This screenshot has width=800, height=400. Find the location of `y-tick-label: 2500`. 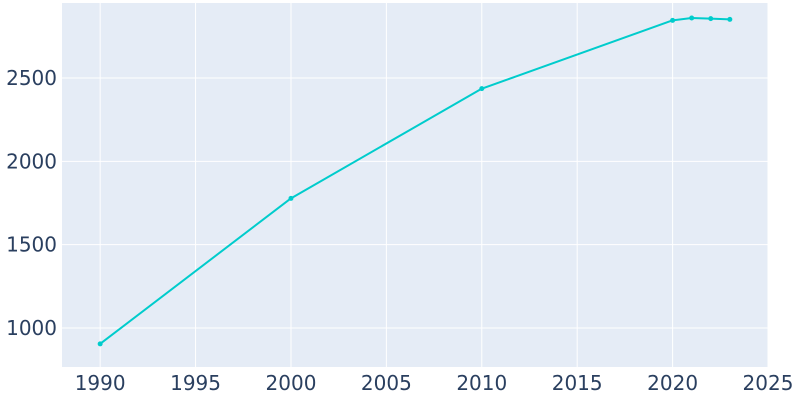

y-tick-label: 2500 is located at coordinates (31, 78).